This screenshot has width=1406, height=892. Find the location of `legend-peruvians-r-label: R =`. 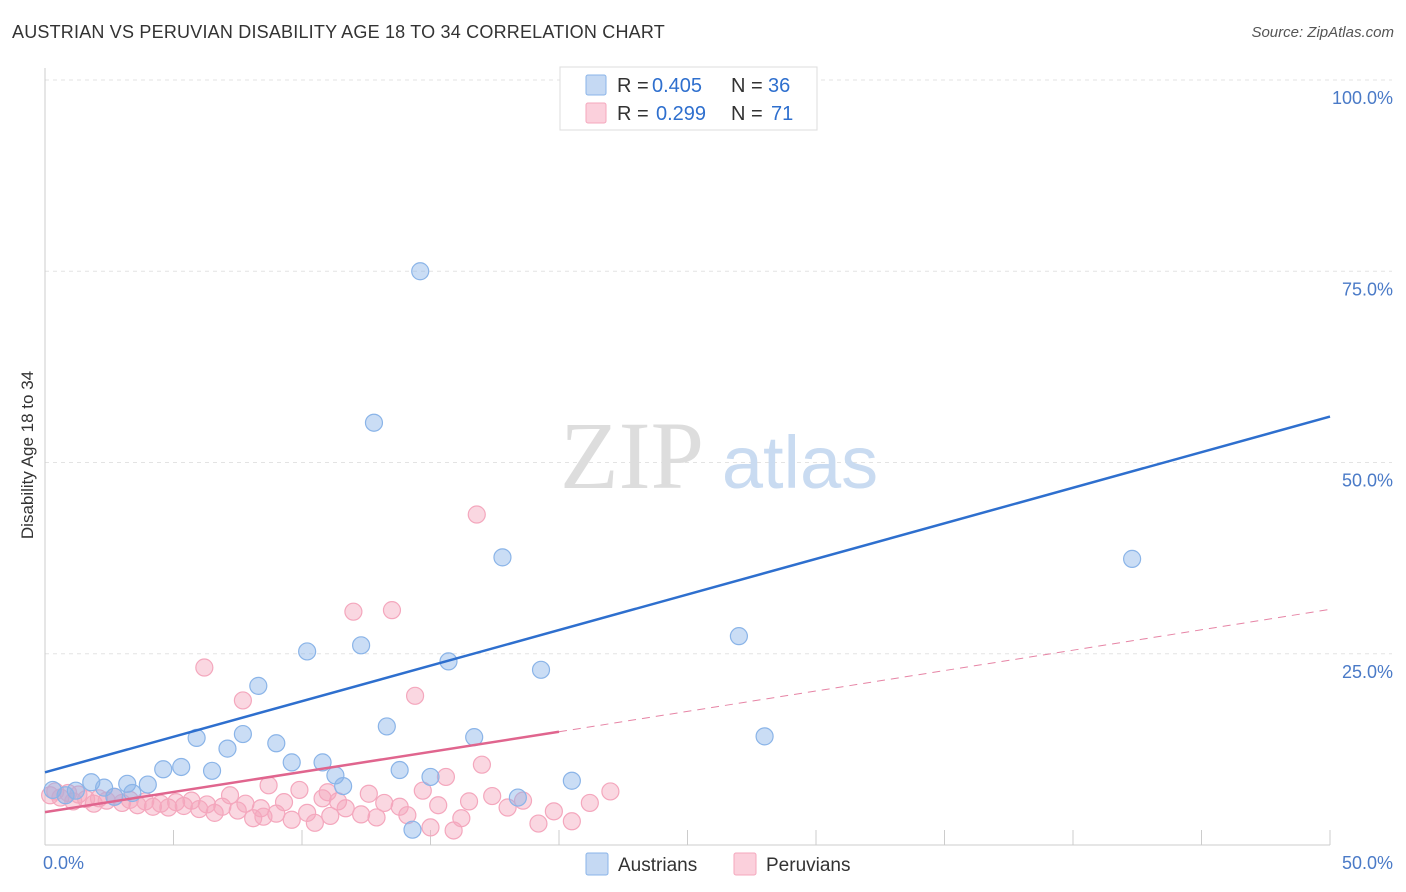

legend-peruvians-r-label: R = is located at coordinates (633, 114).